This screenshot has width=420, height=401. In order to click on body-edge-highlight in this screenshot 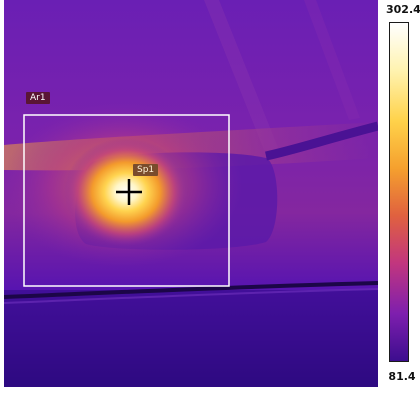, I will do `click(191, 296)`.